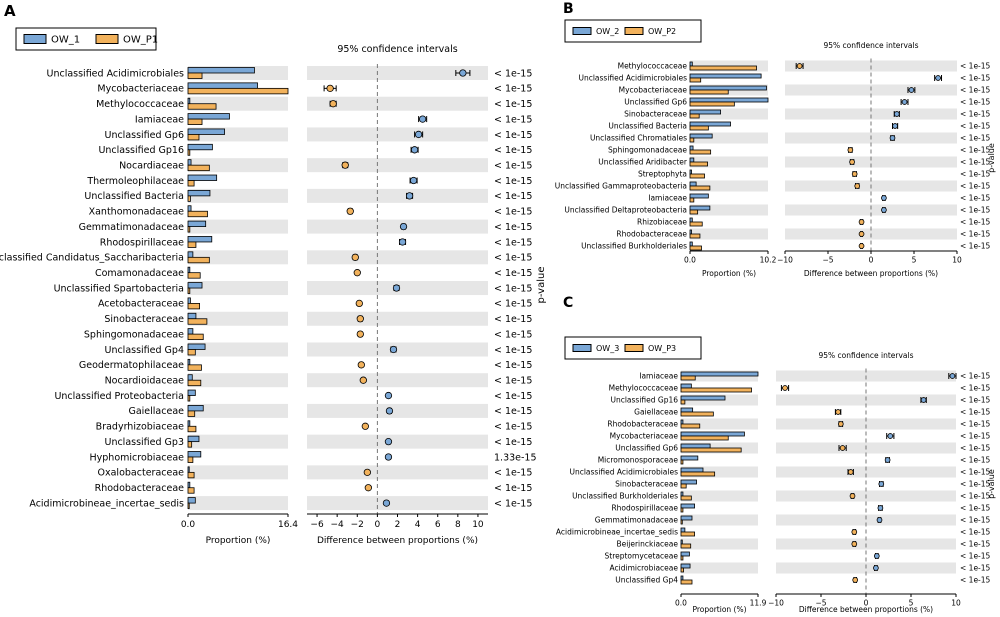 This screenshot has width=1000, height=617. What do you see at coordinates (288, 525) in the screenshot?
I see `tick-label-proportion: 16.4` at bounding box center [288, 525].